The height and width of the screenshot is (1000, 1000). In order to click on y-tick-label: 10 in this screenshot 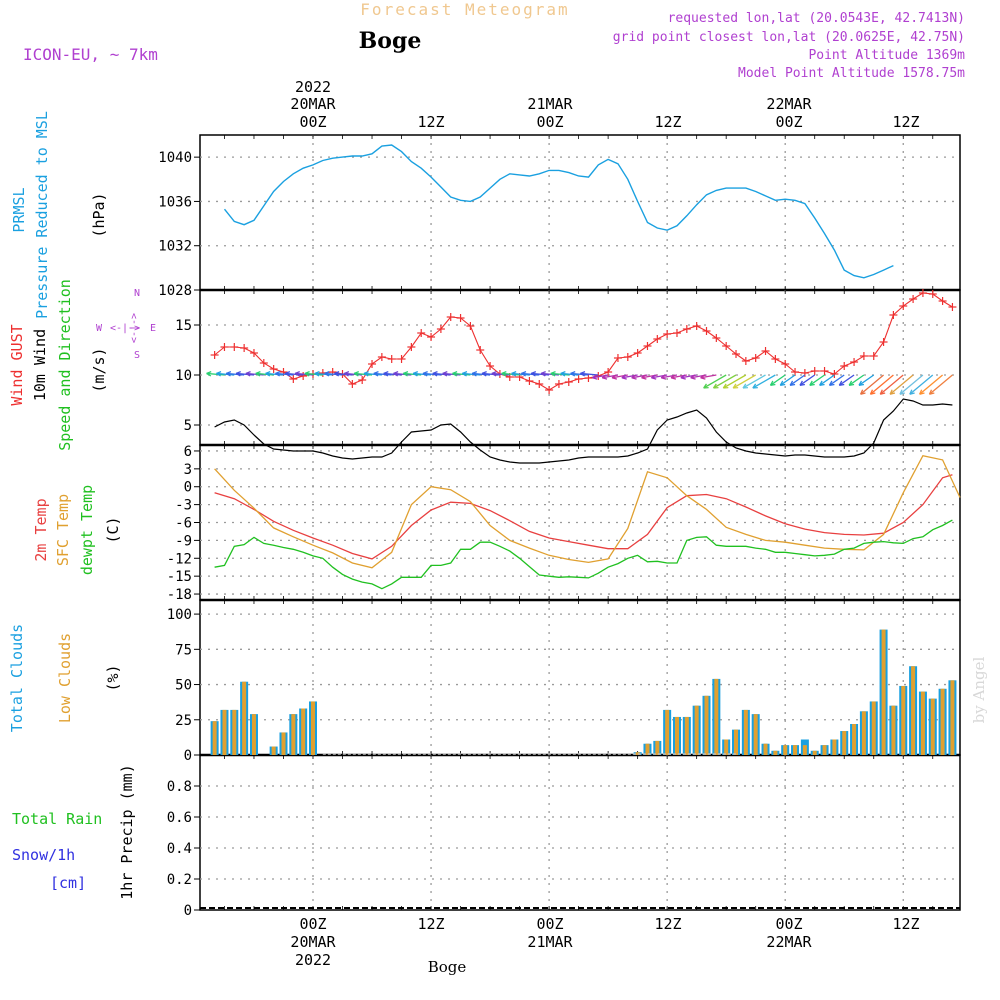, I will do `click(183, 376)`.